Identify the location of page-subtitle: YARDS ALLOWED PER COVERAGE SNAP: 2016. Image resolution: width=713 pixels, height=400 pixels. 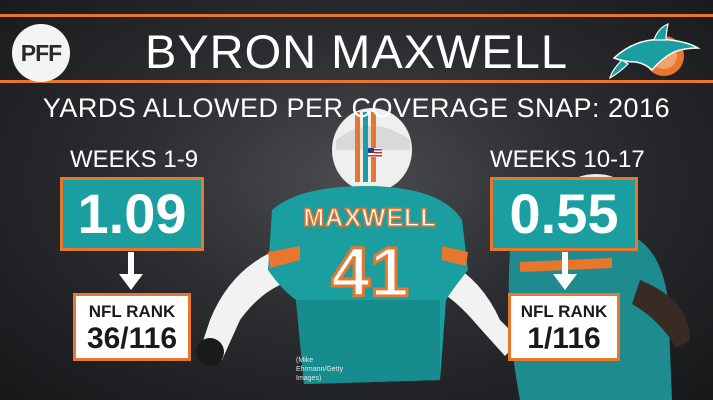
(356, 108).